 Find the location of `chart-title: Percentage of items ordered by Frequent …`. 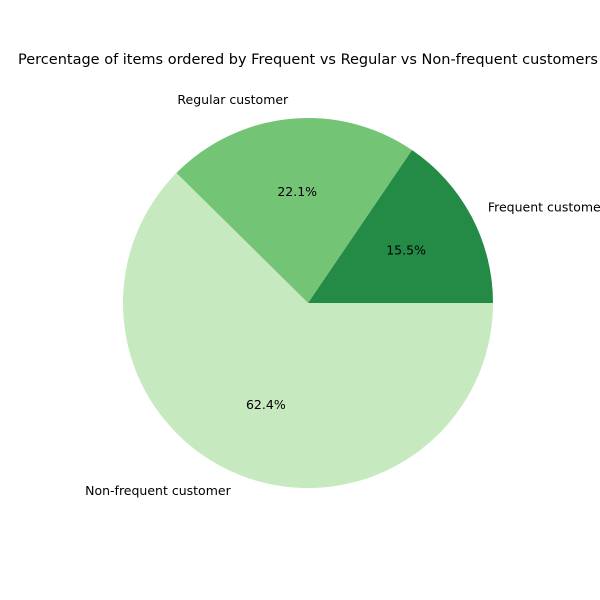

chart-title: Percentage of items ordered by Frequent … is located at coordinates (308, 60).